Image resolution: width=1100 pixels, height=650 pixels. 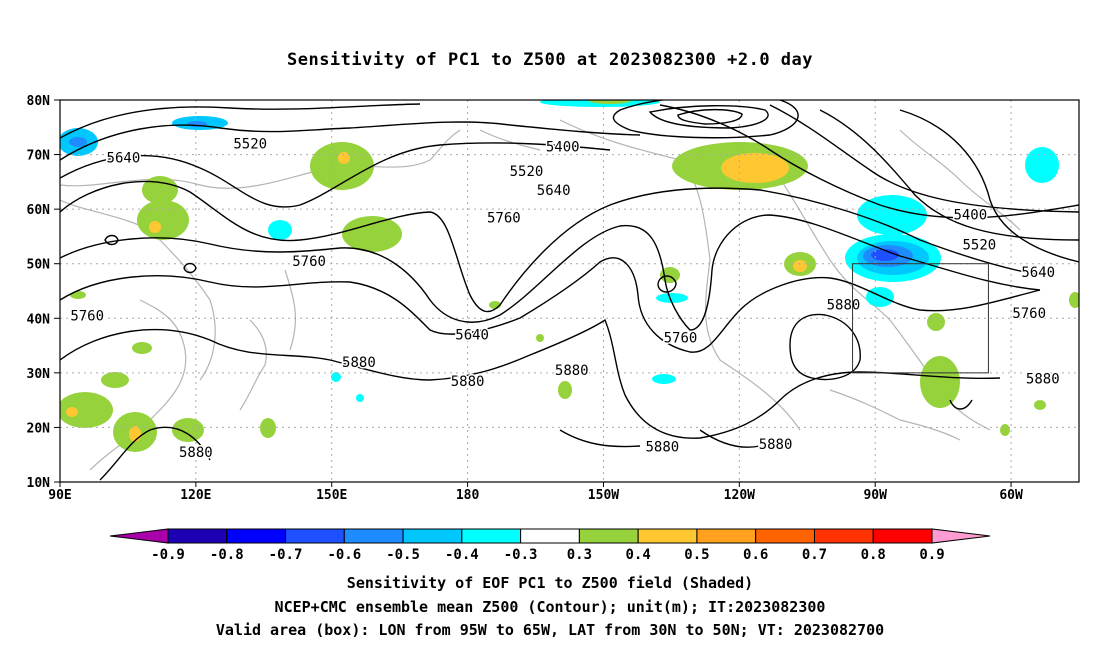 I want to click on lon-tick-label: 90W, so click(x=875, y=495).